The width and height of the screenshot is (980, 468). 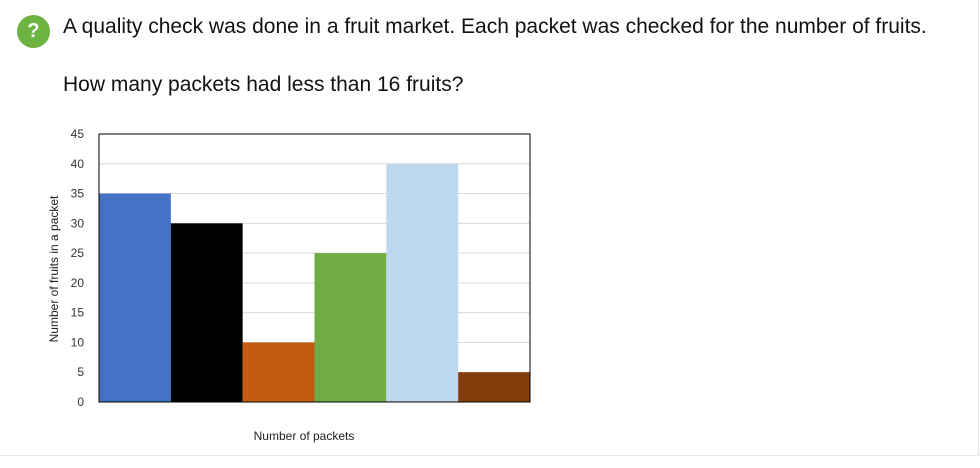 What do you see at coordinates (78, 134) in the screenshot?
I see `y-tick-label: 45` at bounding box center [78, 134].